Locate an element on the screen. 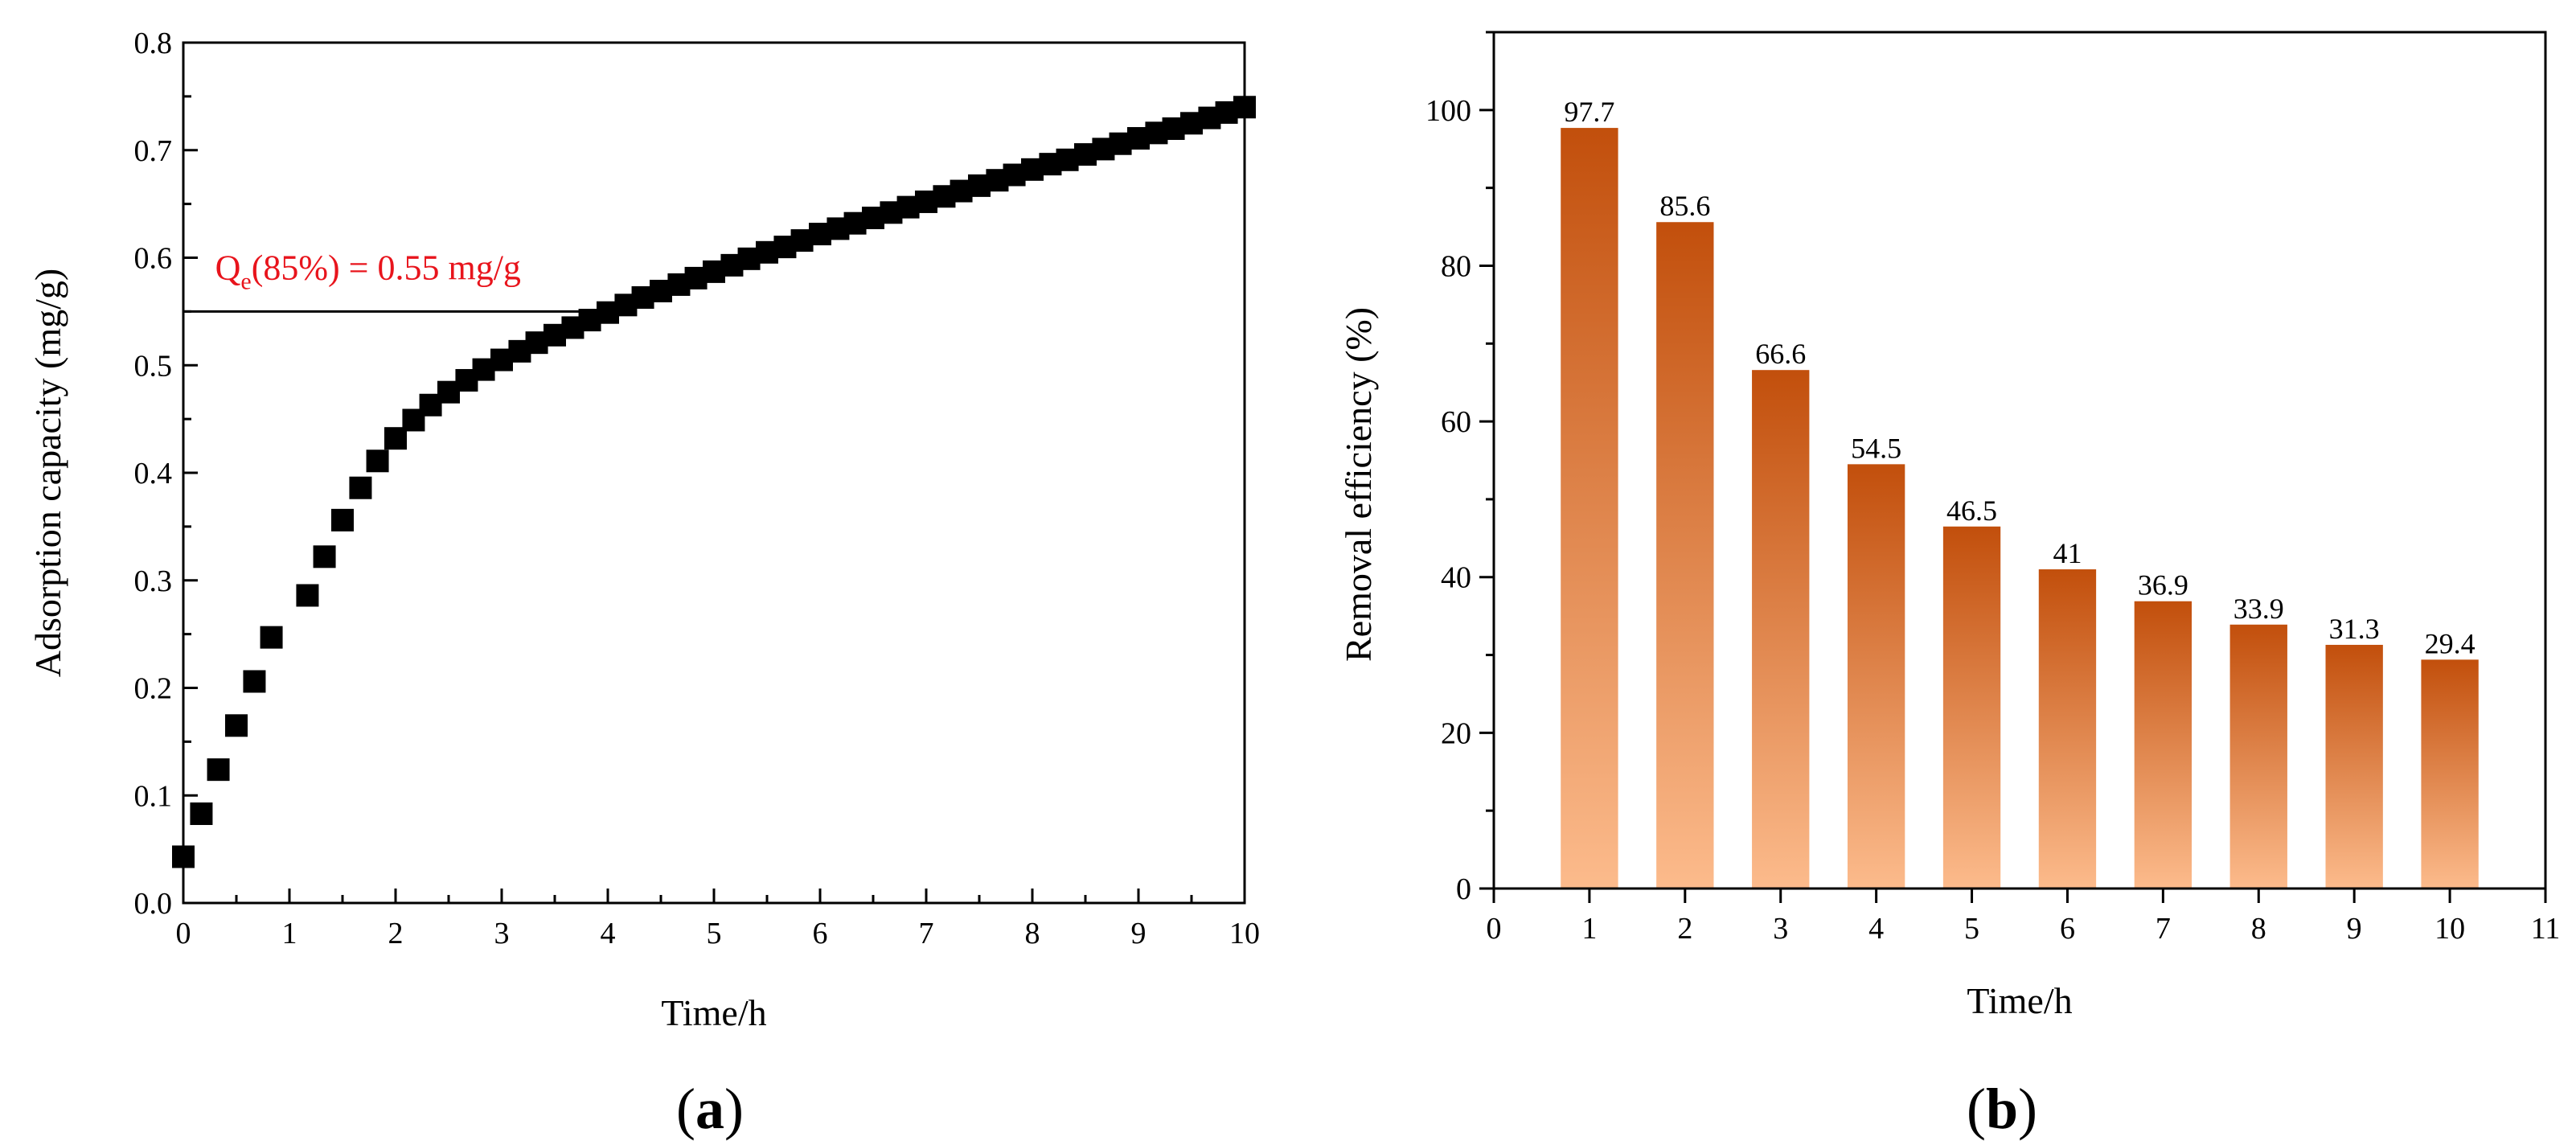  panel-label-a-open: ( is located at coordinates (686, 1109).